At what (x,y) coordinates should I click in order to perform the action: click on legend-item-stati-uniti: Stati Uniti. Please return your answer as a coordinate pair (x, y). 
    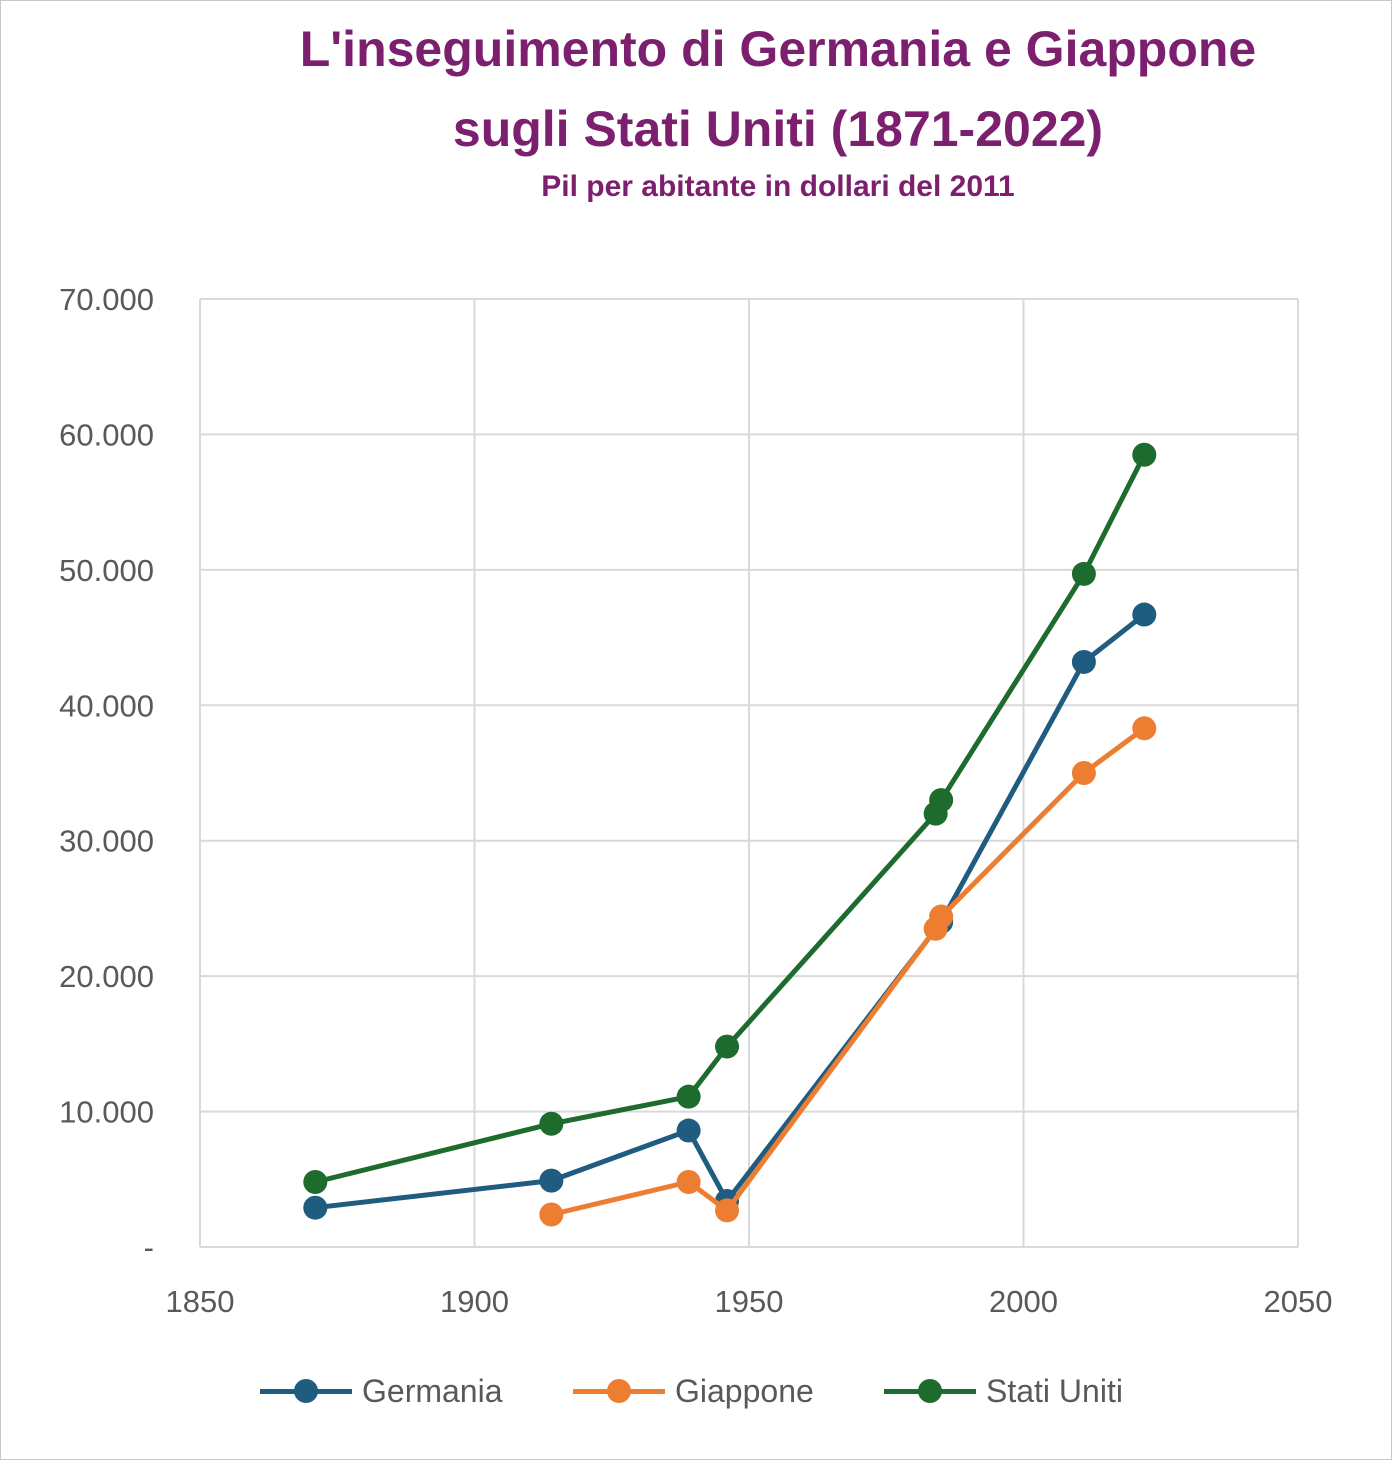
    Looking at the image, I should click on (1003, 1391).